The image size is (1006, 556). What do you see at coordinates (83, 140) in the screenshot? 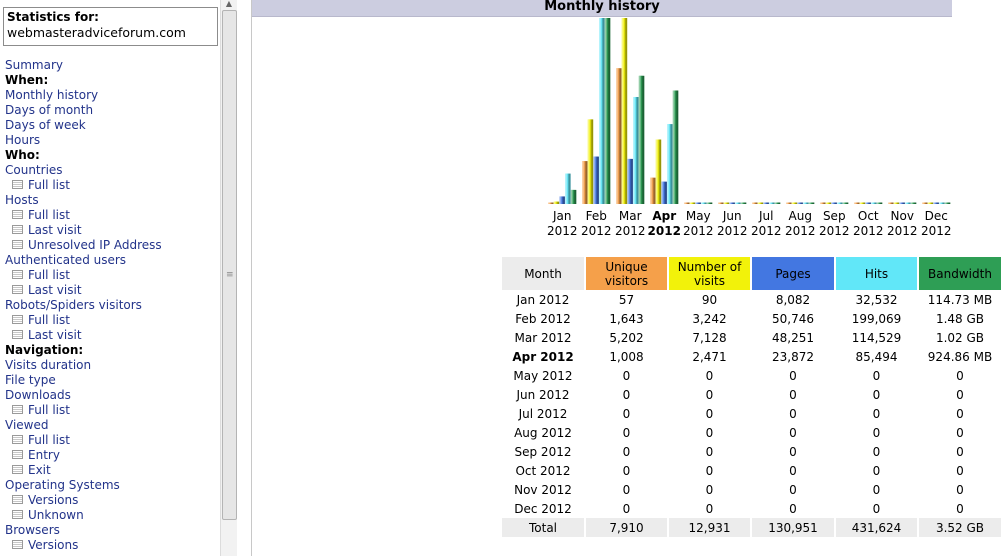
I see `sidebar-item-hours: Hours` at bounding box center [83, 140].